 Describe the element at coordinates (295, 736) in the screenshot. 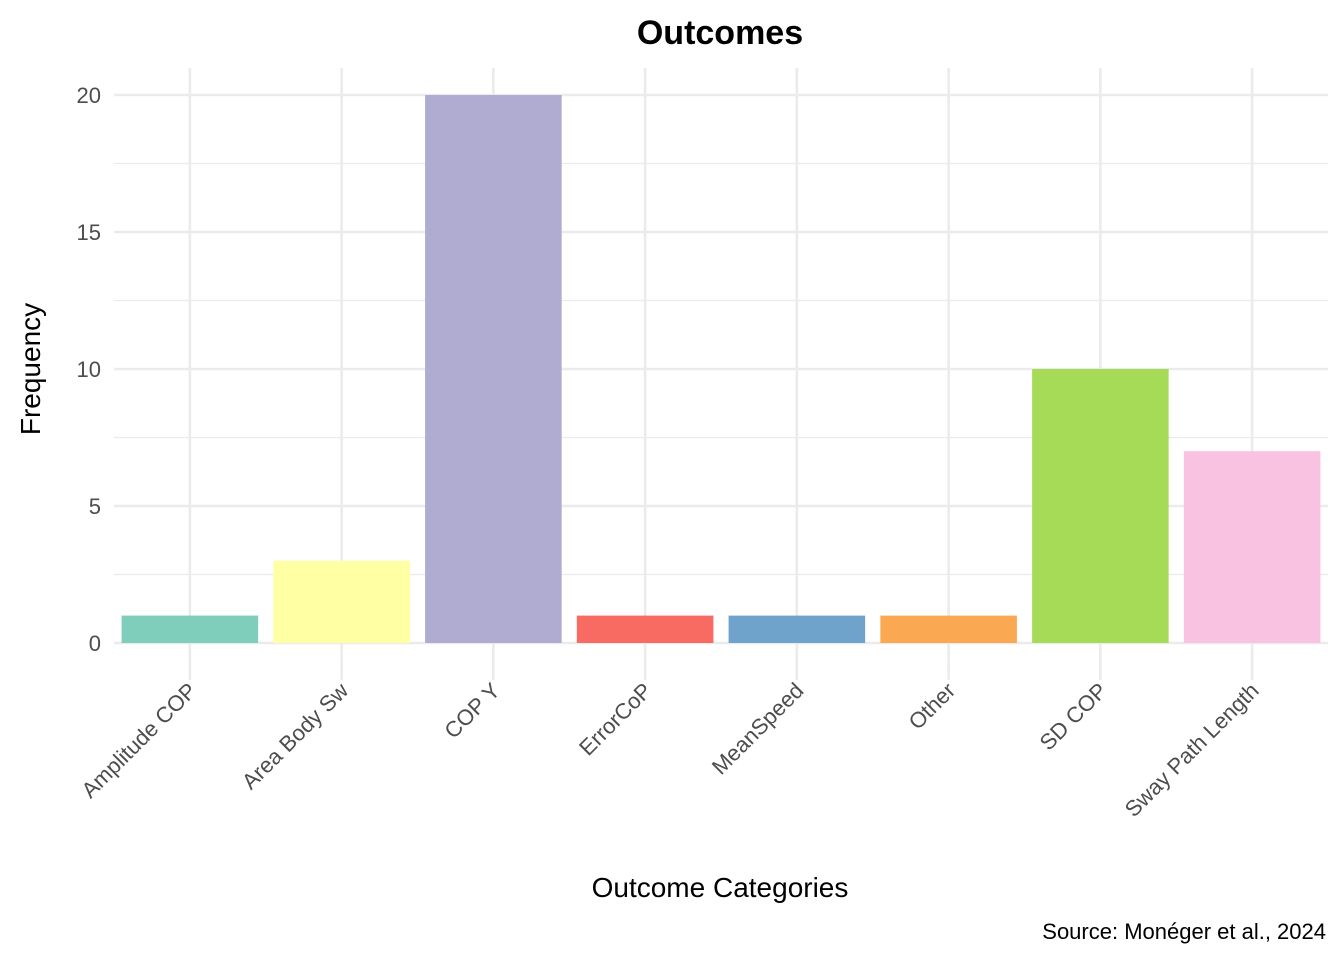

I see `x-tick-label: Area Body Sw` at that location.